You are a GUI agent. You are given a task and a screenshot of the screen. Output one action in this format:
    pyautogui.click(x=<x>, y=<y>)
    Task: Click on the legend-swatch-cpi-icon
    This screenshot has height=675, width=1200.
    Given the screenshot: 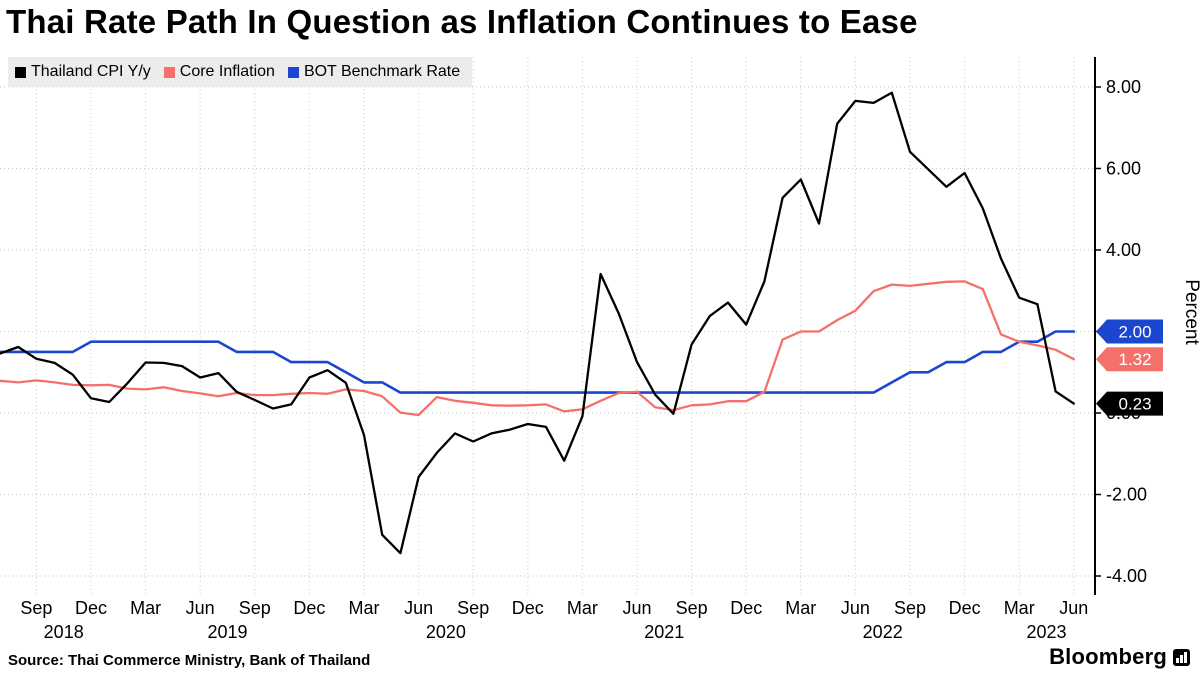 What is the action you would take?
    pyautogui.click(x=20, y=72)
    